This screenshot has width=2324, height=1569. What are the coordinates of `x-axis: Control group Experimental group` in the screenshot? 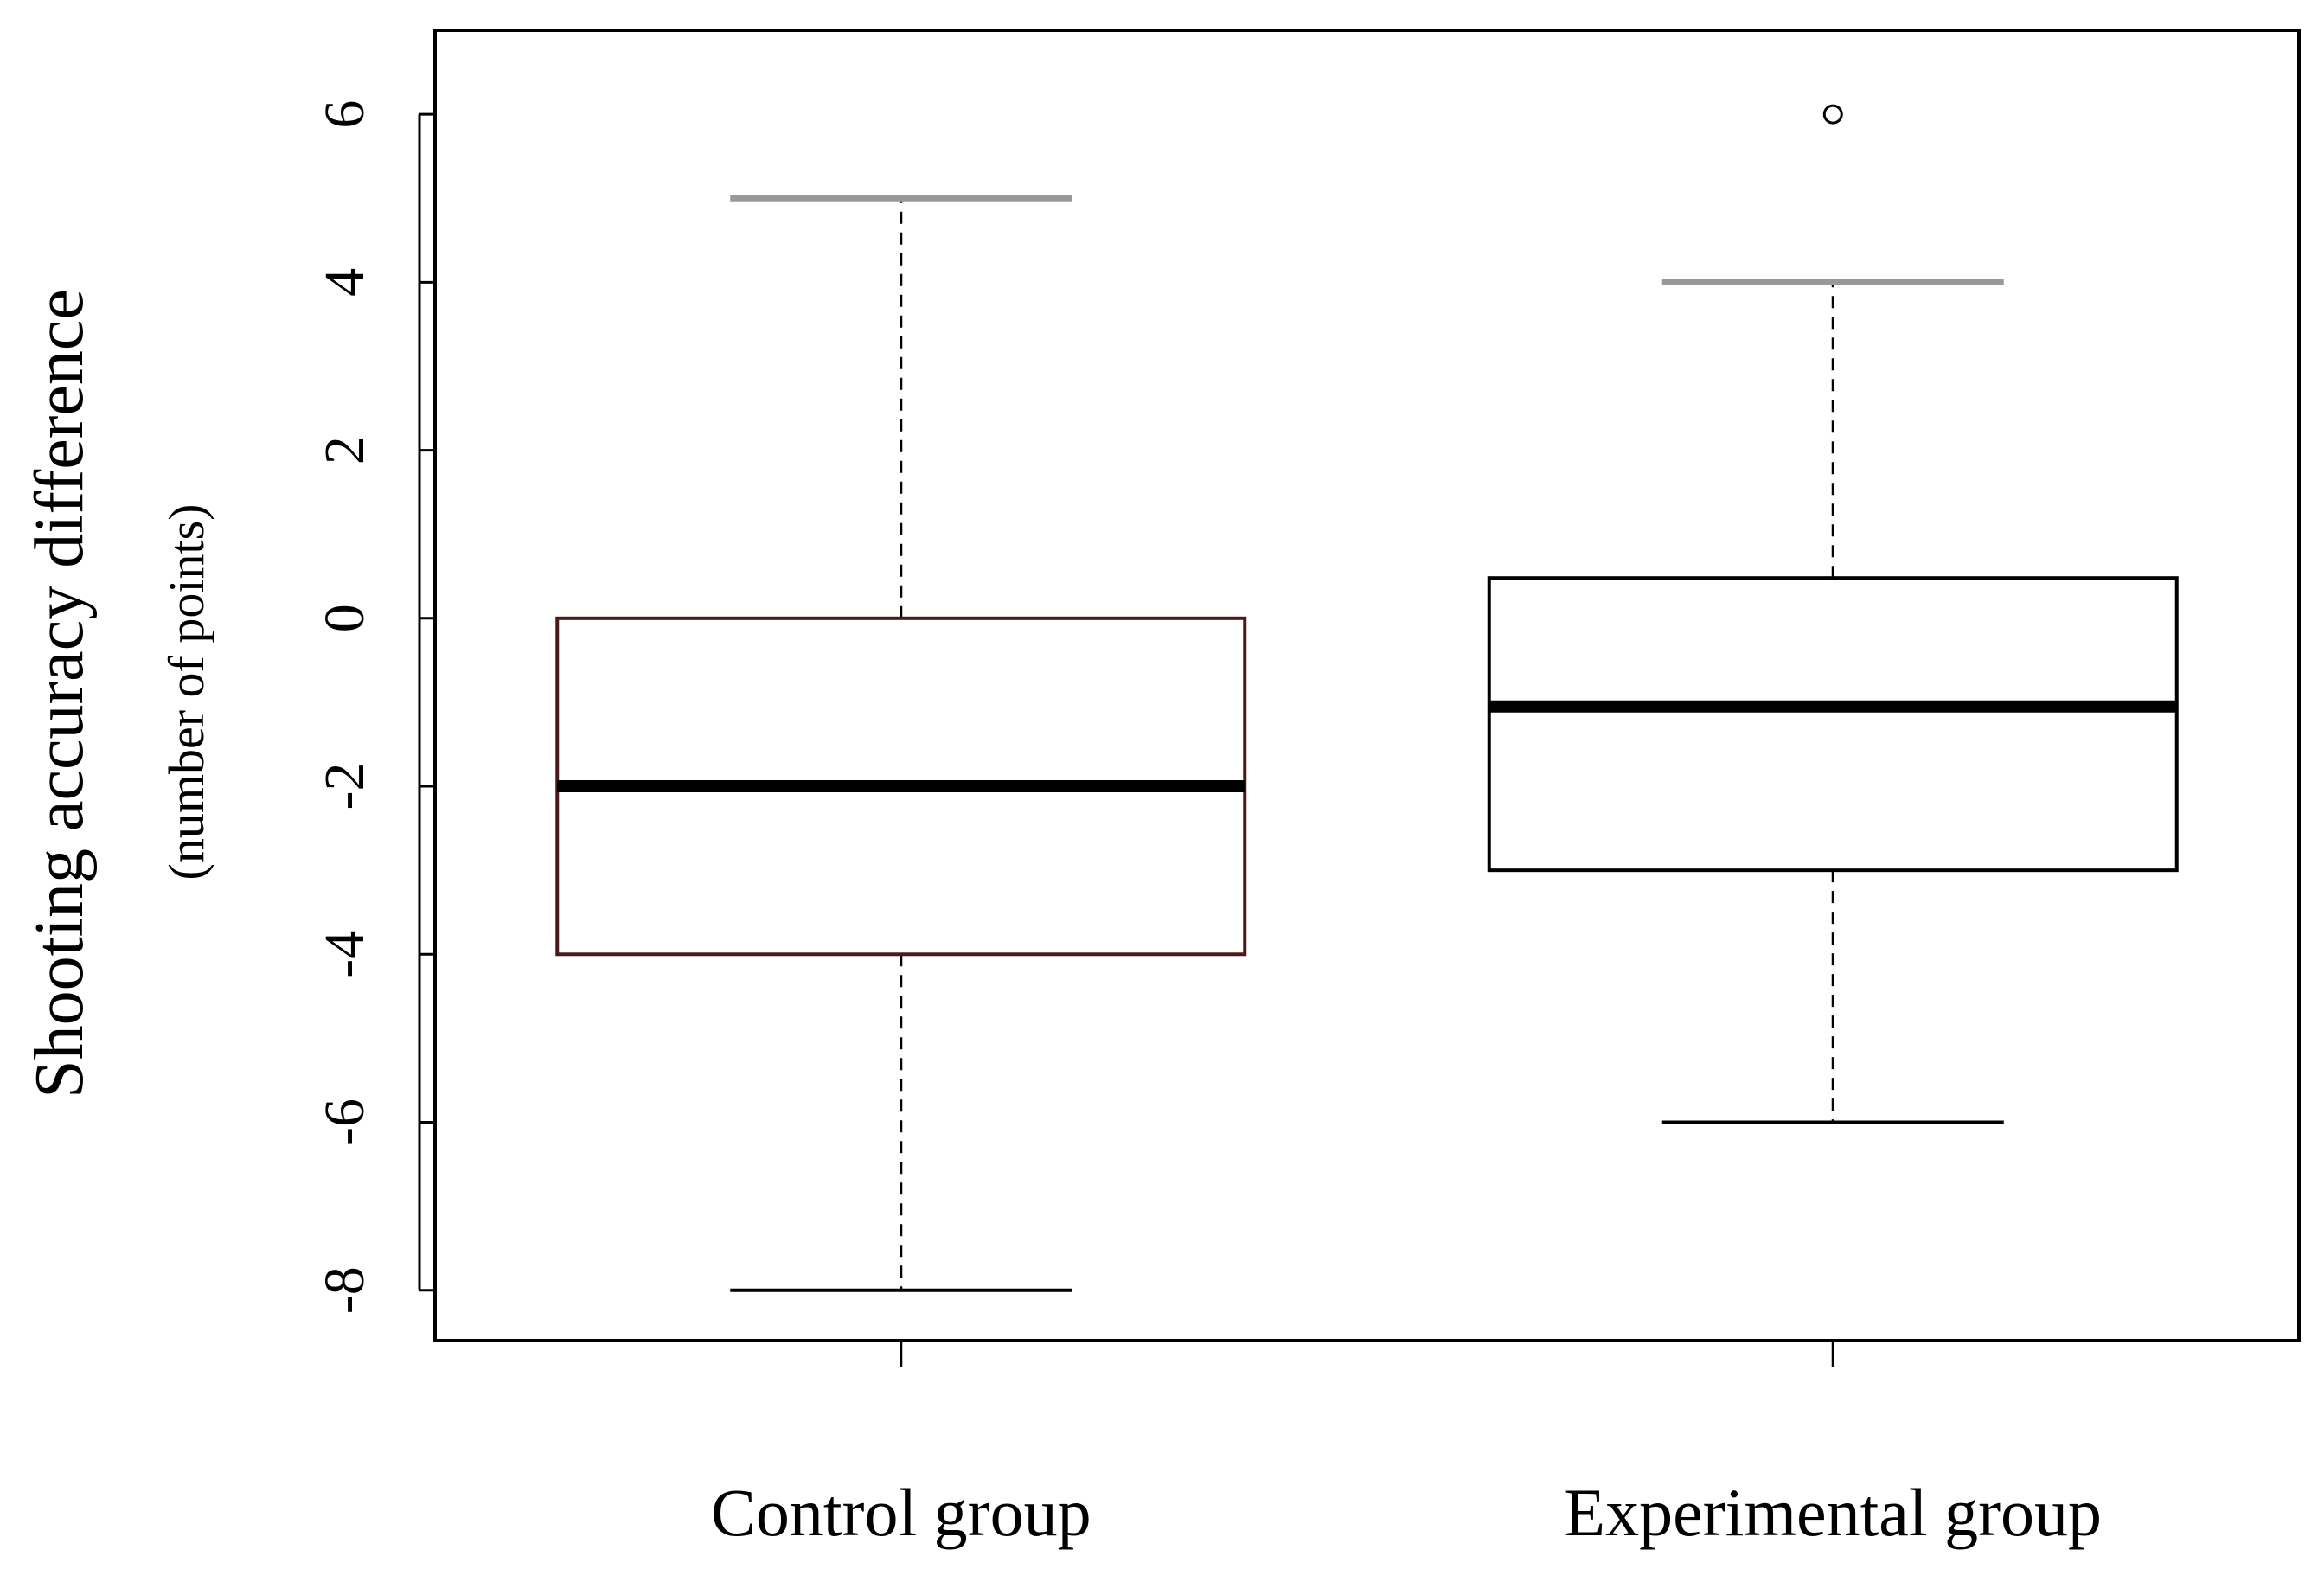 It's located at (1406, 1445).